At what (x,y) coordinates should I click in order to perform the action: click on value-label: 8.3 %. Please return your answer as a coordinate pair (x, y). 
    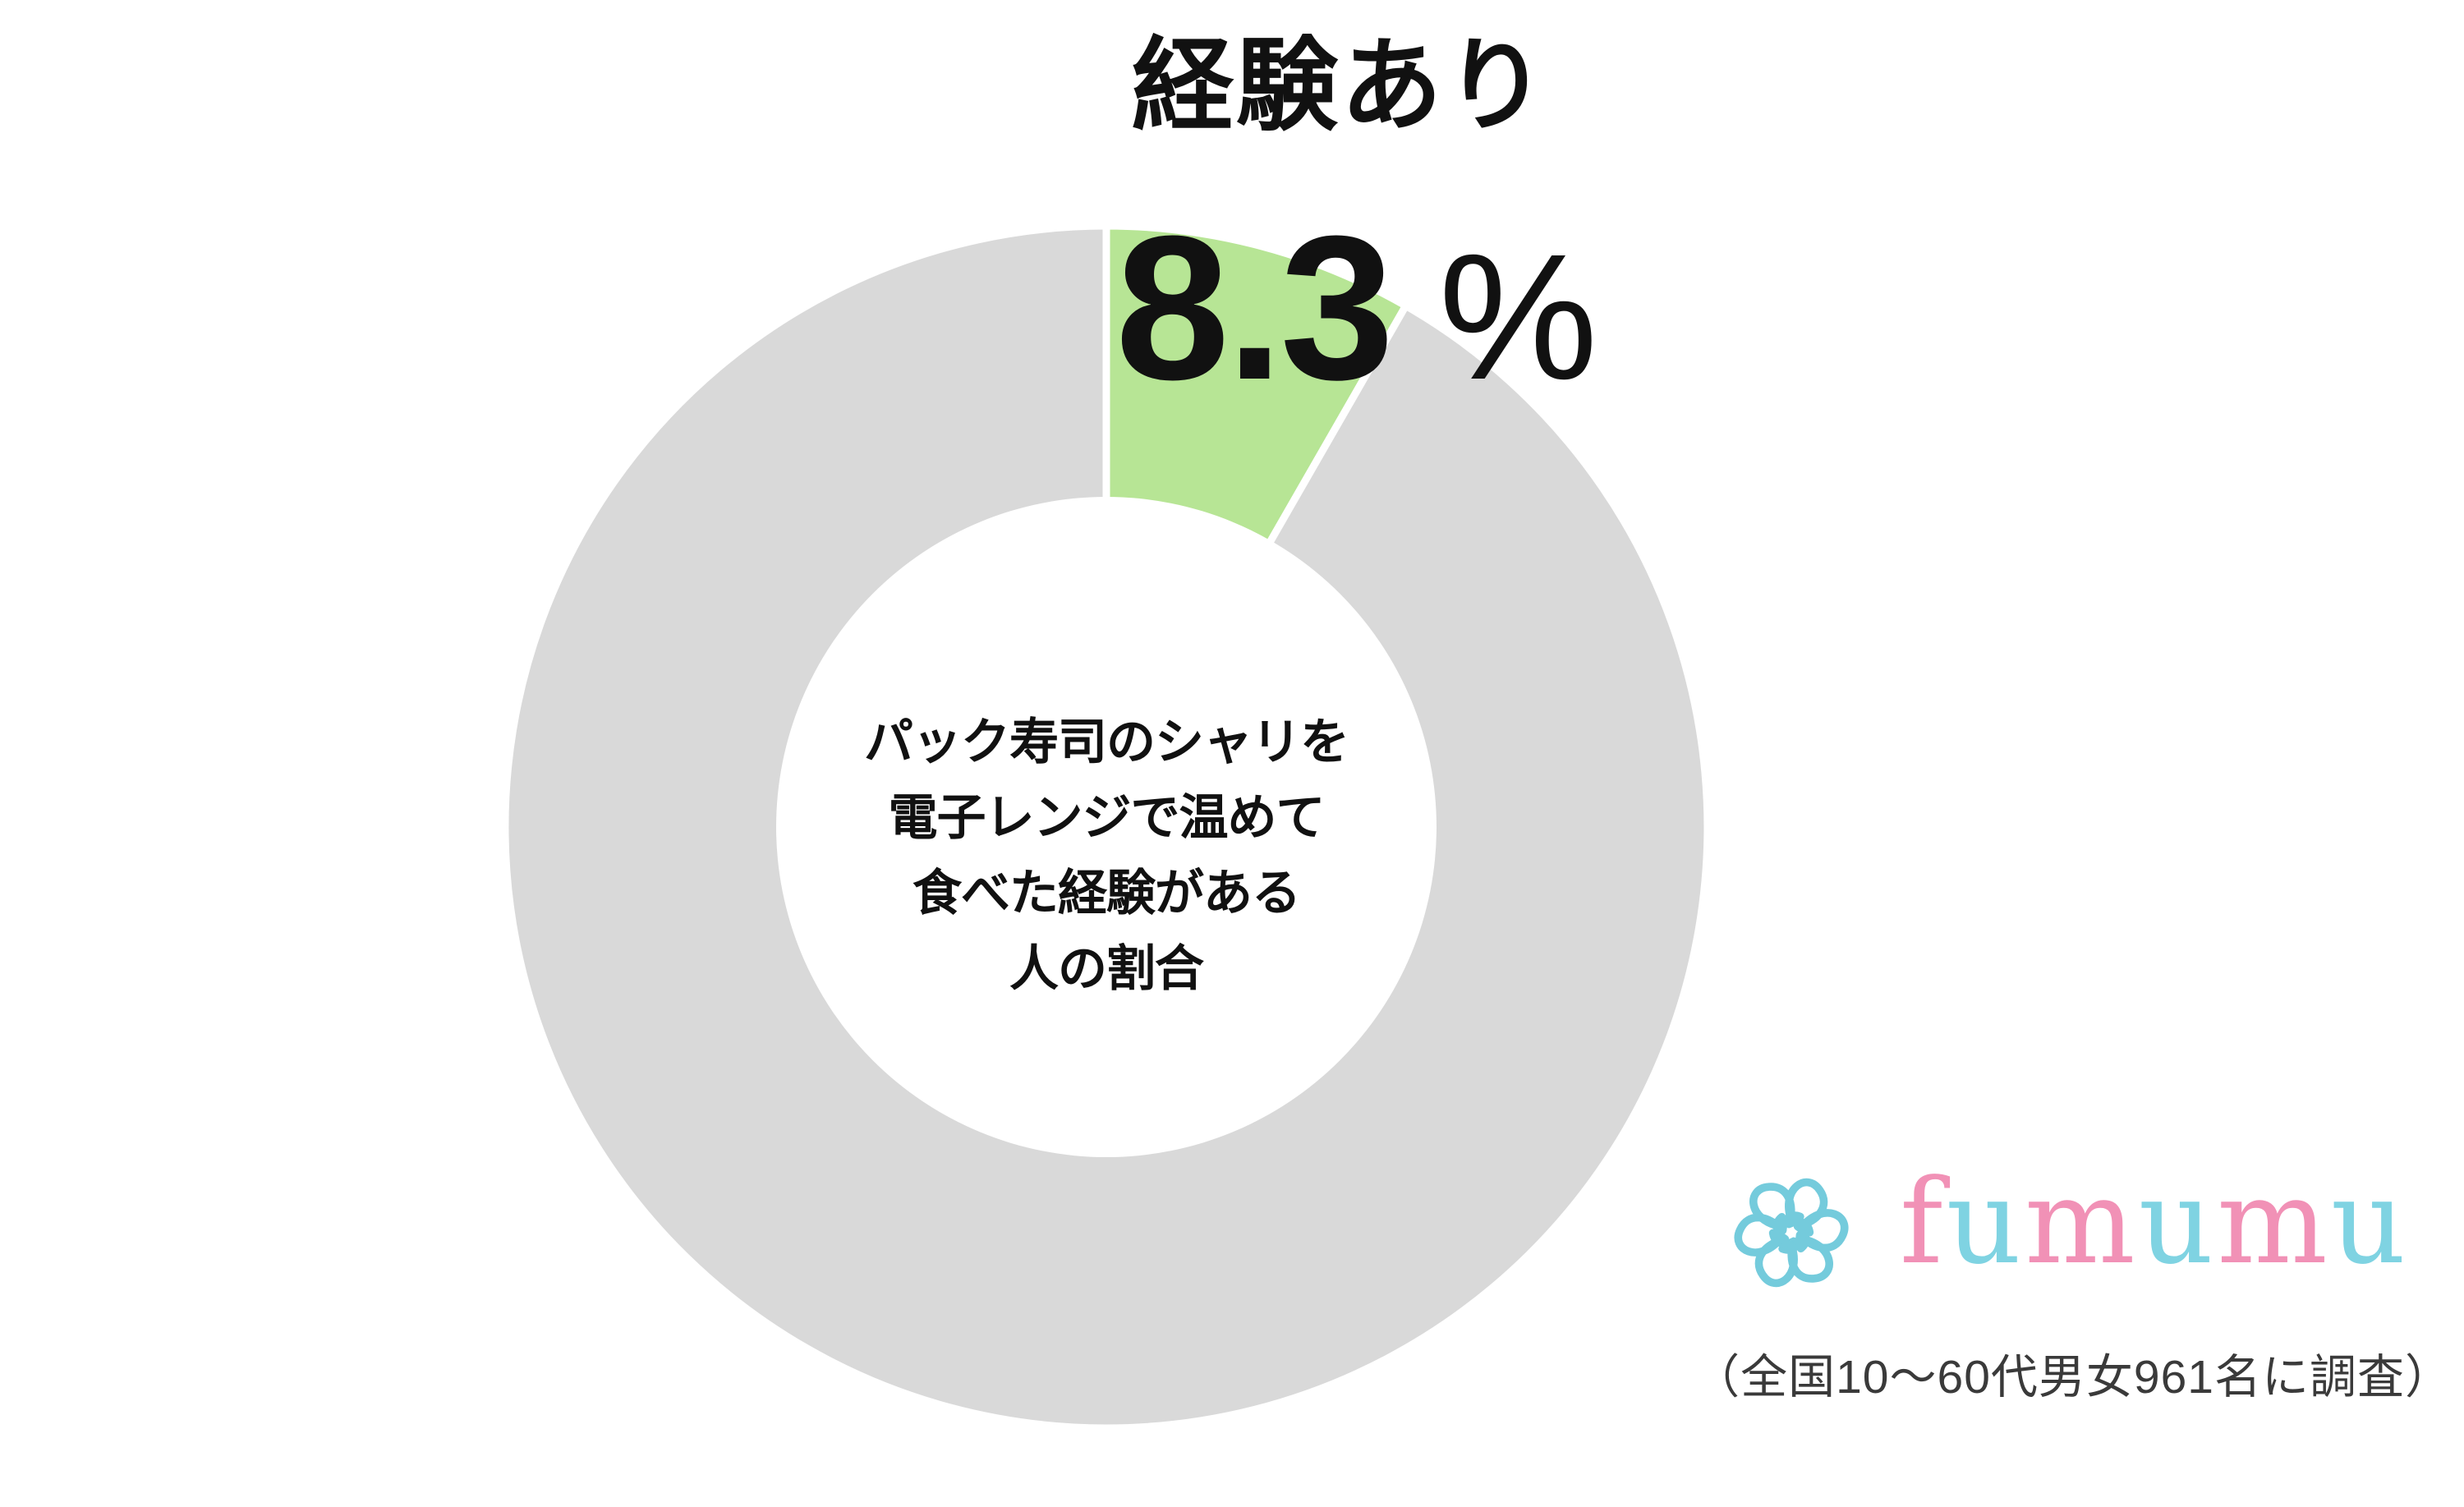
    Looking at the image, I should click on (1356, 308).